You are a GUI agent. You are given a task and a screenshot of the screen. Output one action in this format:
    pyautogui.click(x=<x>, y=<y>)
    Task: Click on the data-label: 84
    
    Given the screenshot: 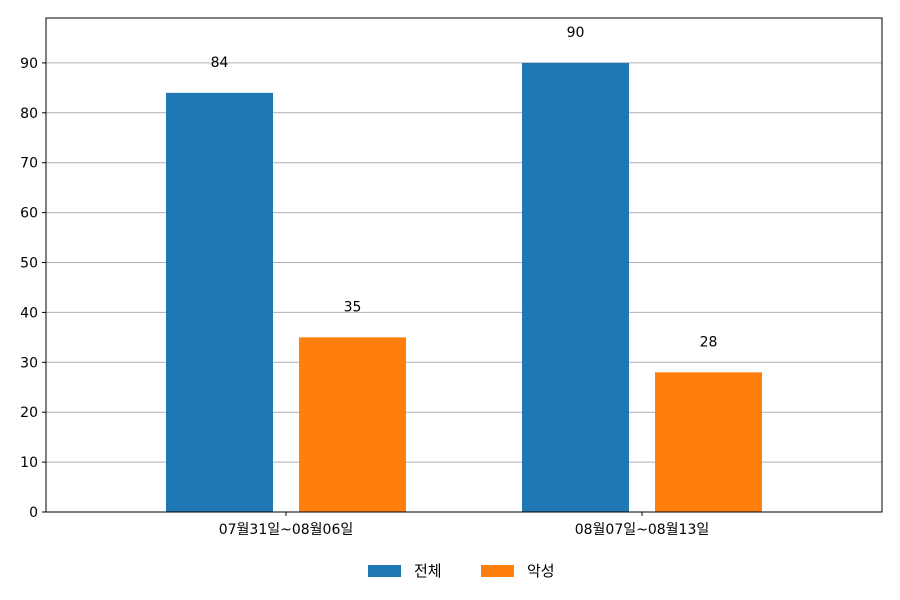 What is the action you would take?
    pyautogui.click(x=220, y=63)
    